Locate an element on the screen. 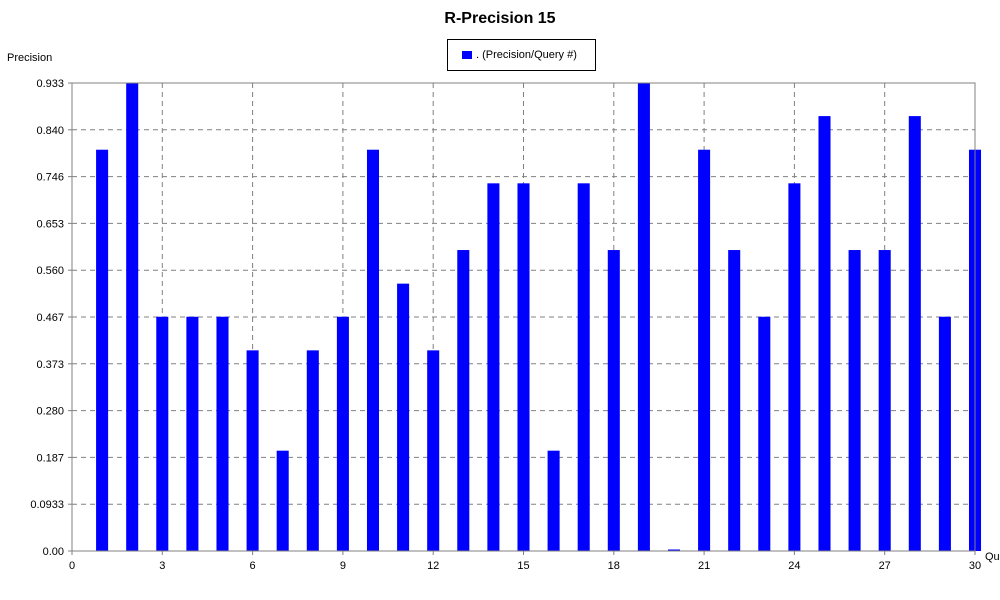  x-tick-label: 27 is located at coordinates (885, 566).